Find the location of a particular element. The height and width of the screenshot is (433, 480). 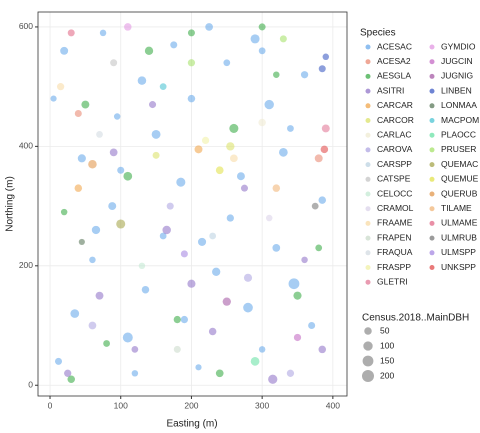

legend-label: GYMDIO is located at coordinates (458, 46).